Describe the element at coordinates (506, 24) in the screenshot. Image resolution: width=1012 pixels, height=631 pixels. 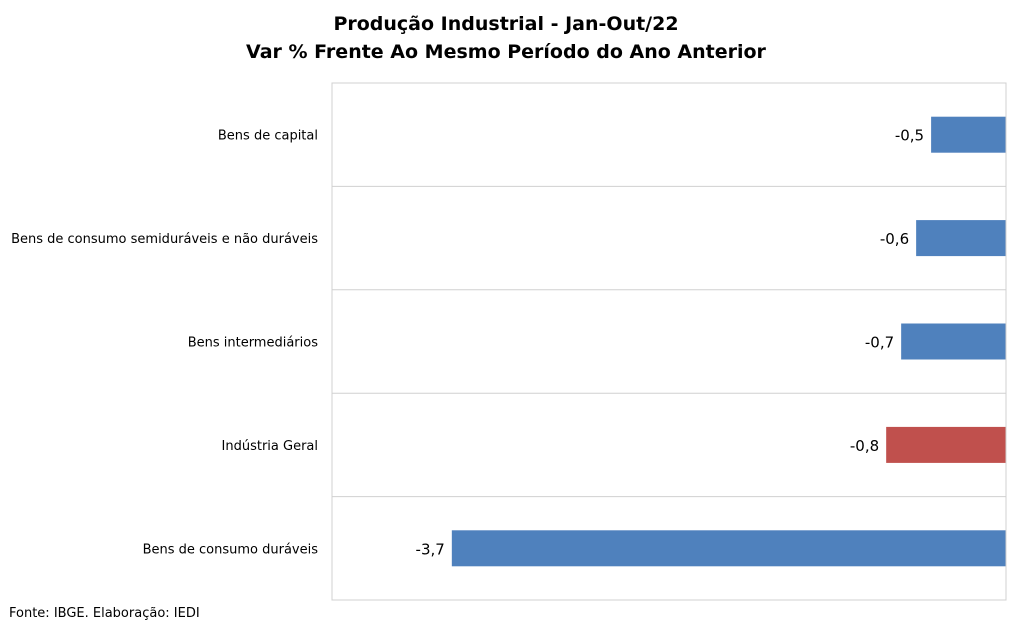
I see `chart-title: Produção Industrial - Jan-Out/22` at that location.